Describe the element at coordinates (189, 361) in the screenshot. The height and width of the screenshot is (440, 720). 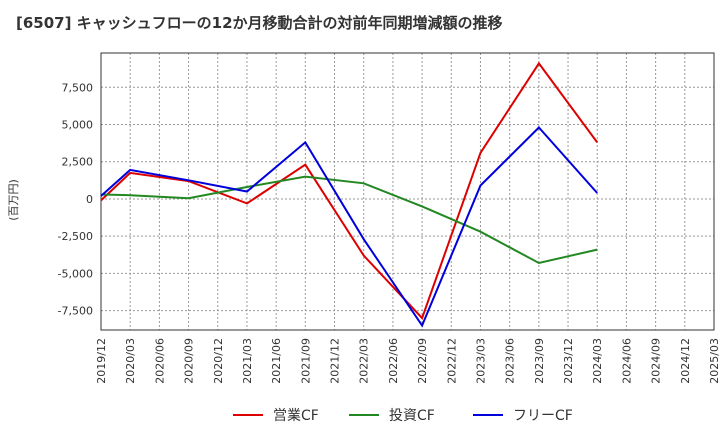
I see `x-tick-label: 2020/09` at that location.